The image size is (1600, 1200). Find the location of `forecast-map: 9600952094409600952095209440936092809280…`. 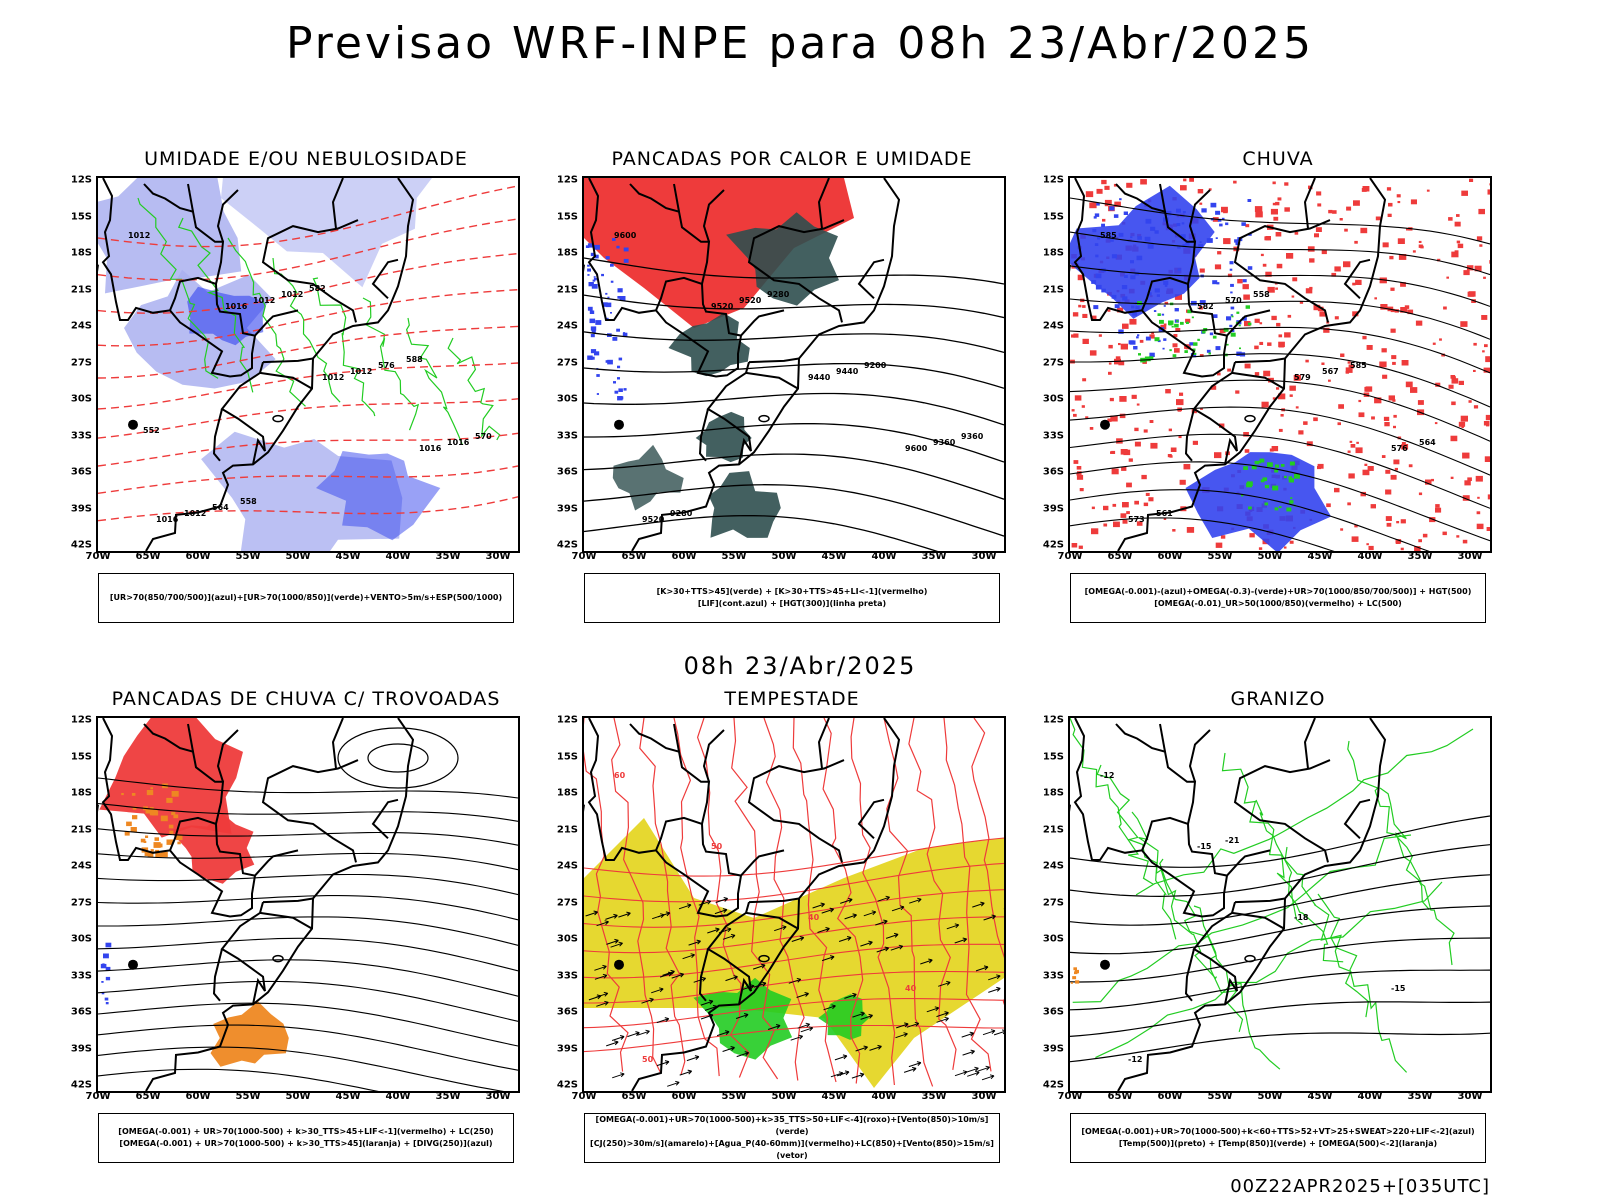

forecast-map: 9600952094409600952095209440936092809280… is located at coordinates (794, 364).